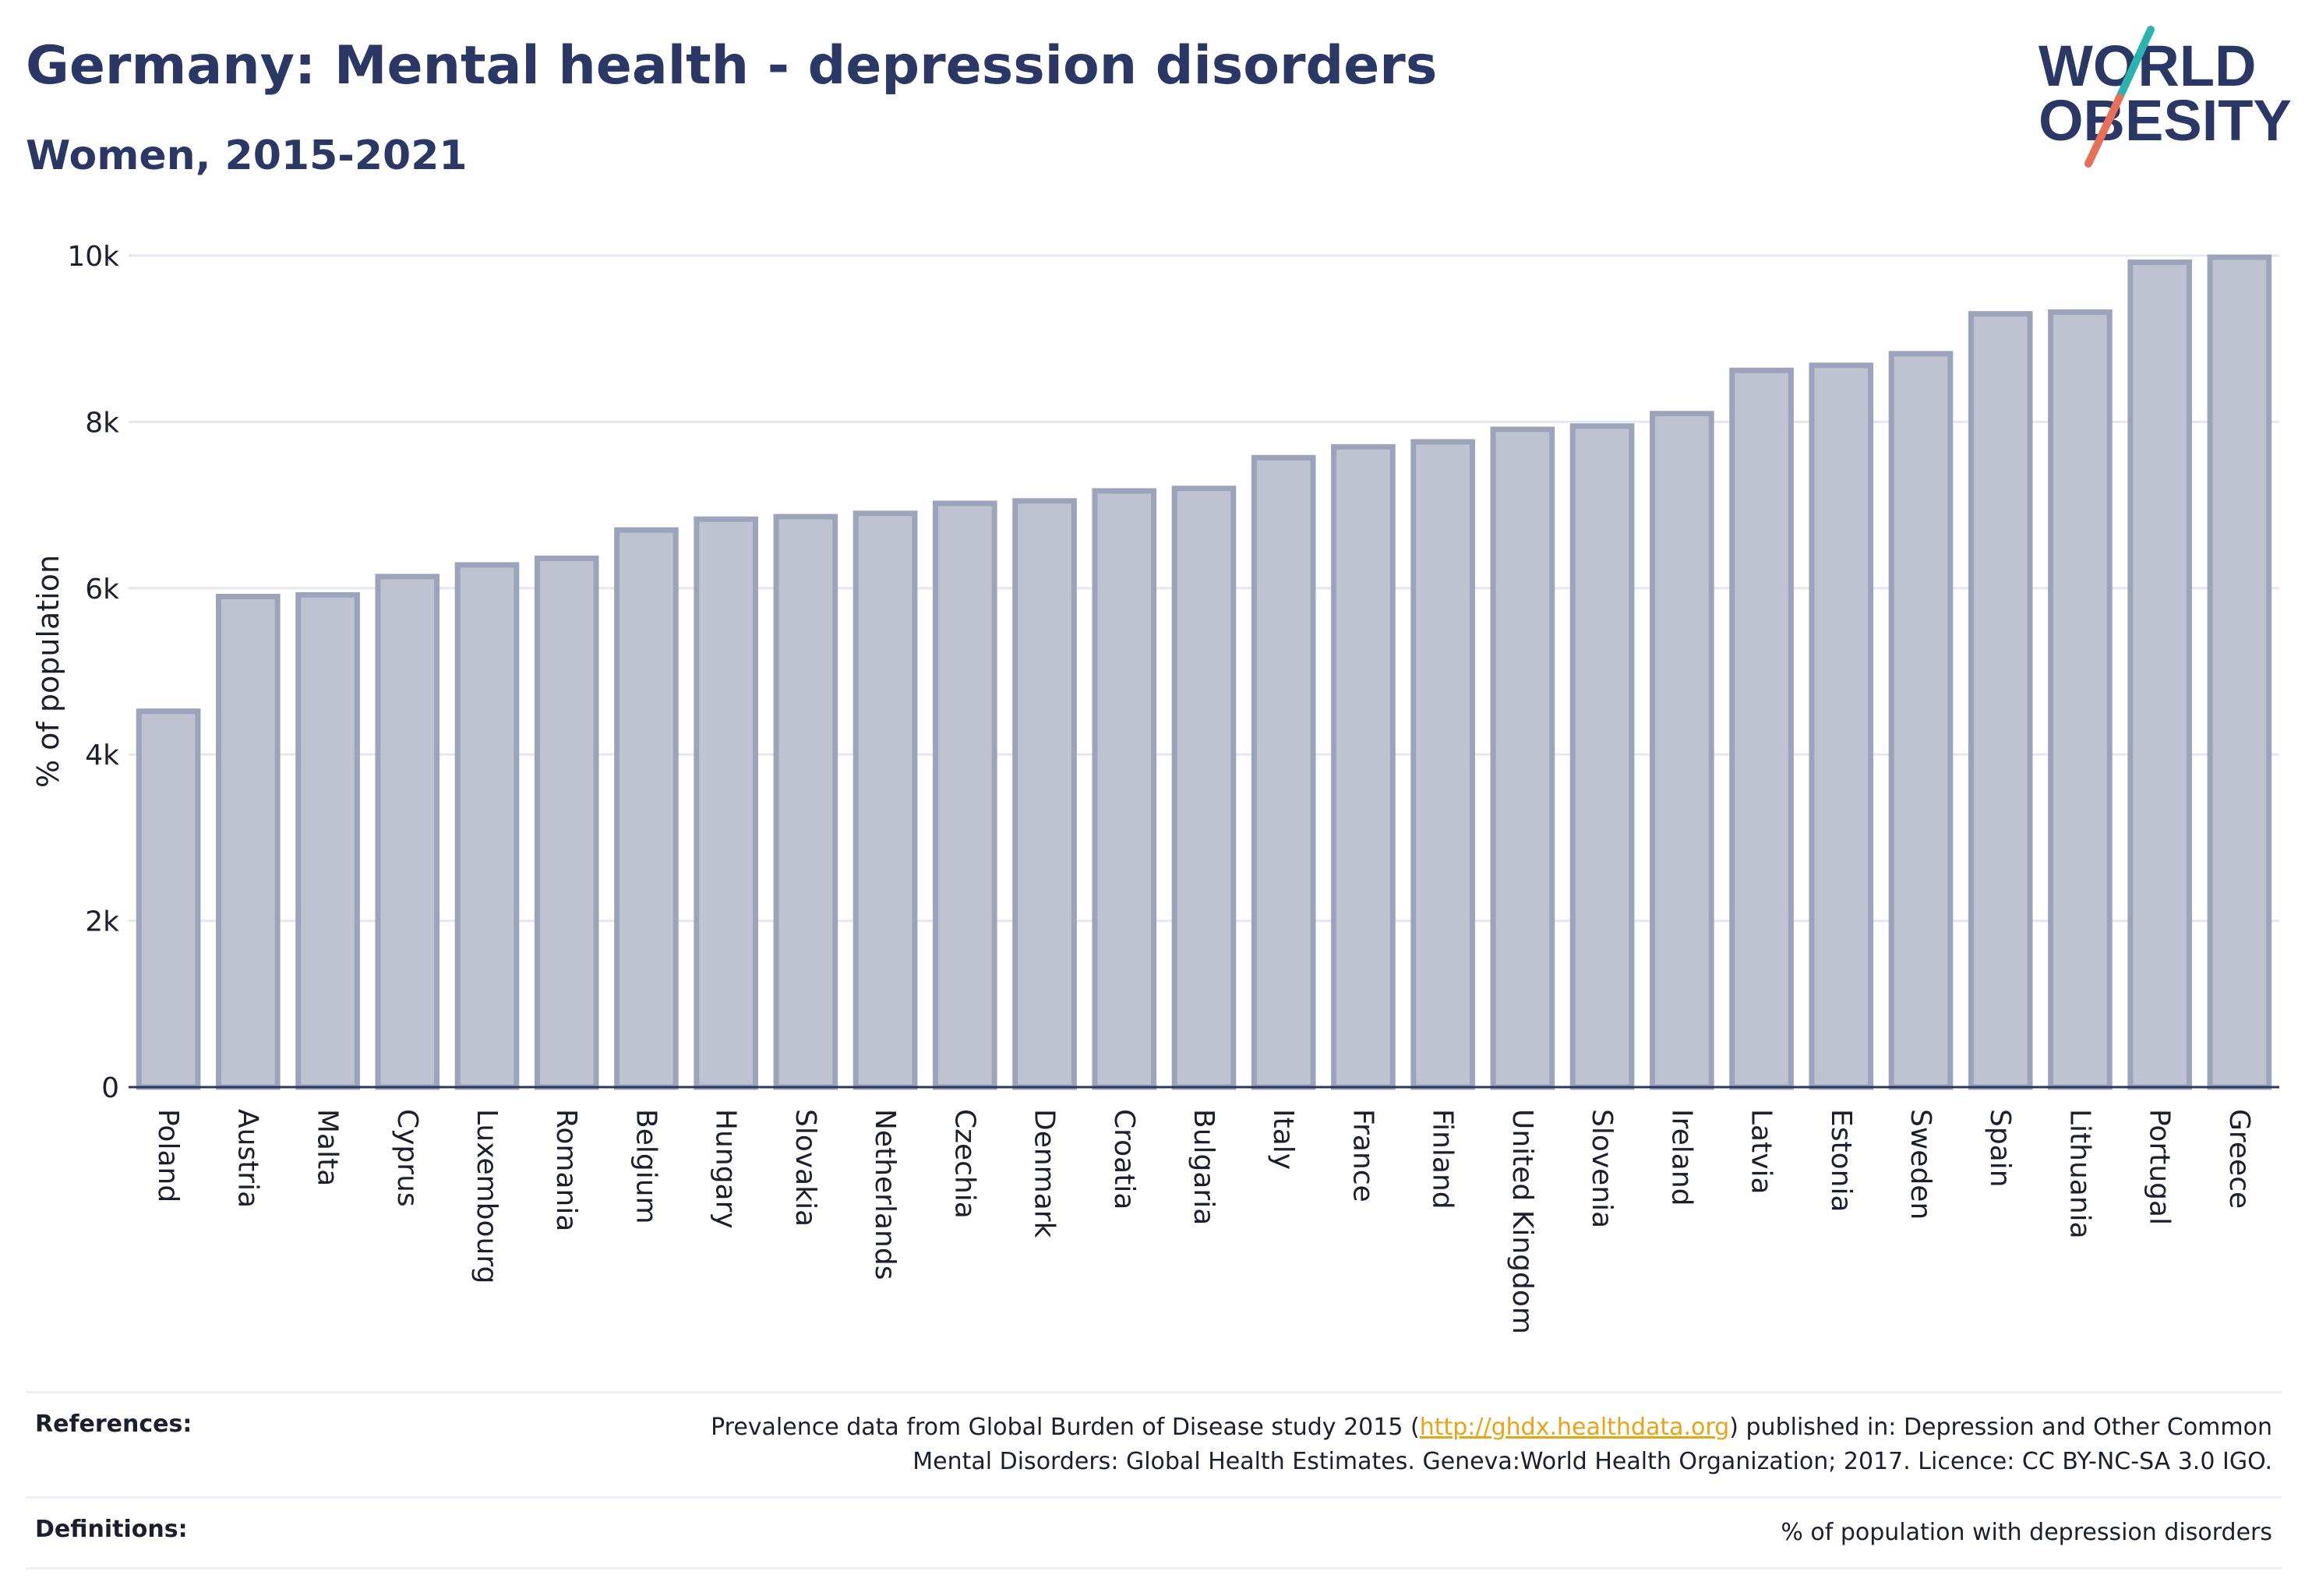  Describe the element at coordinates (2000, 700) in the screenshot. I see `bar-spain` at that location.